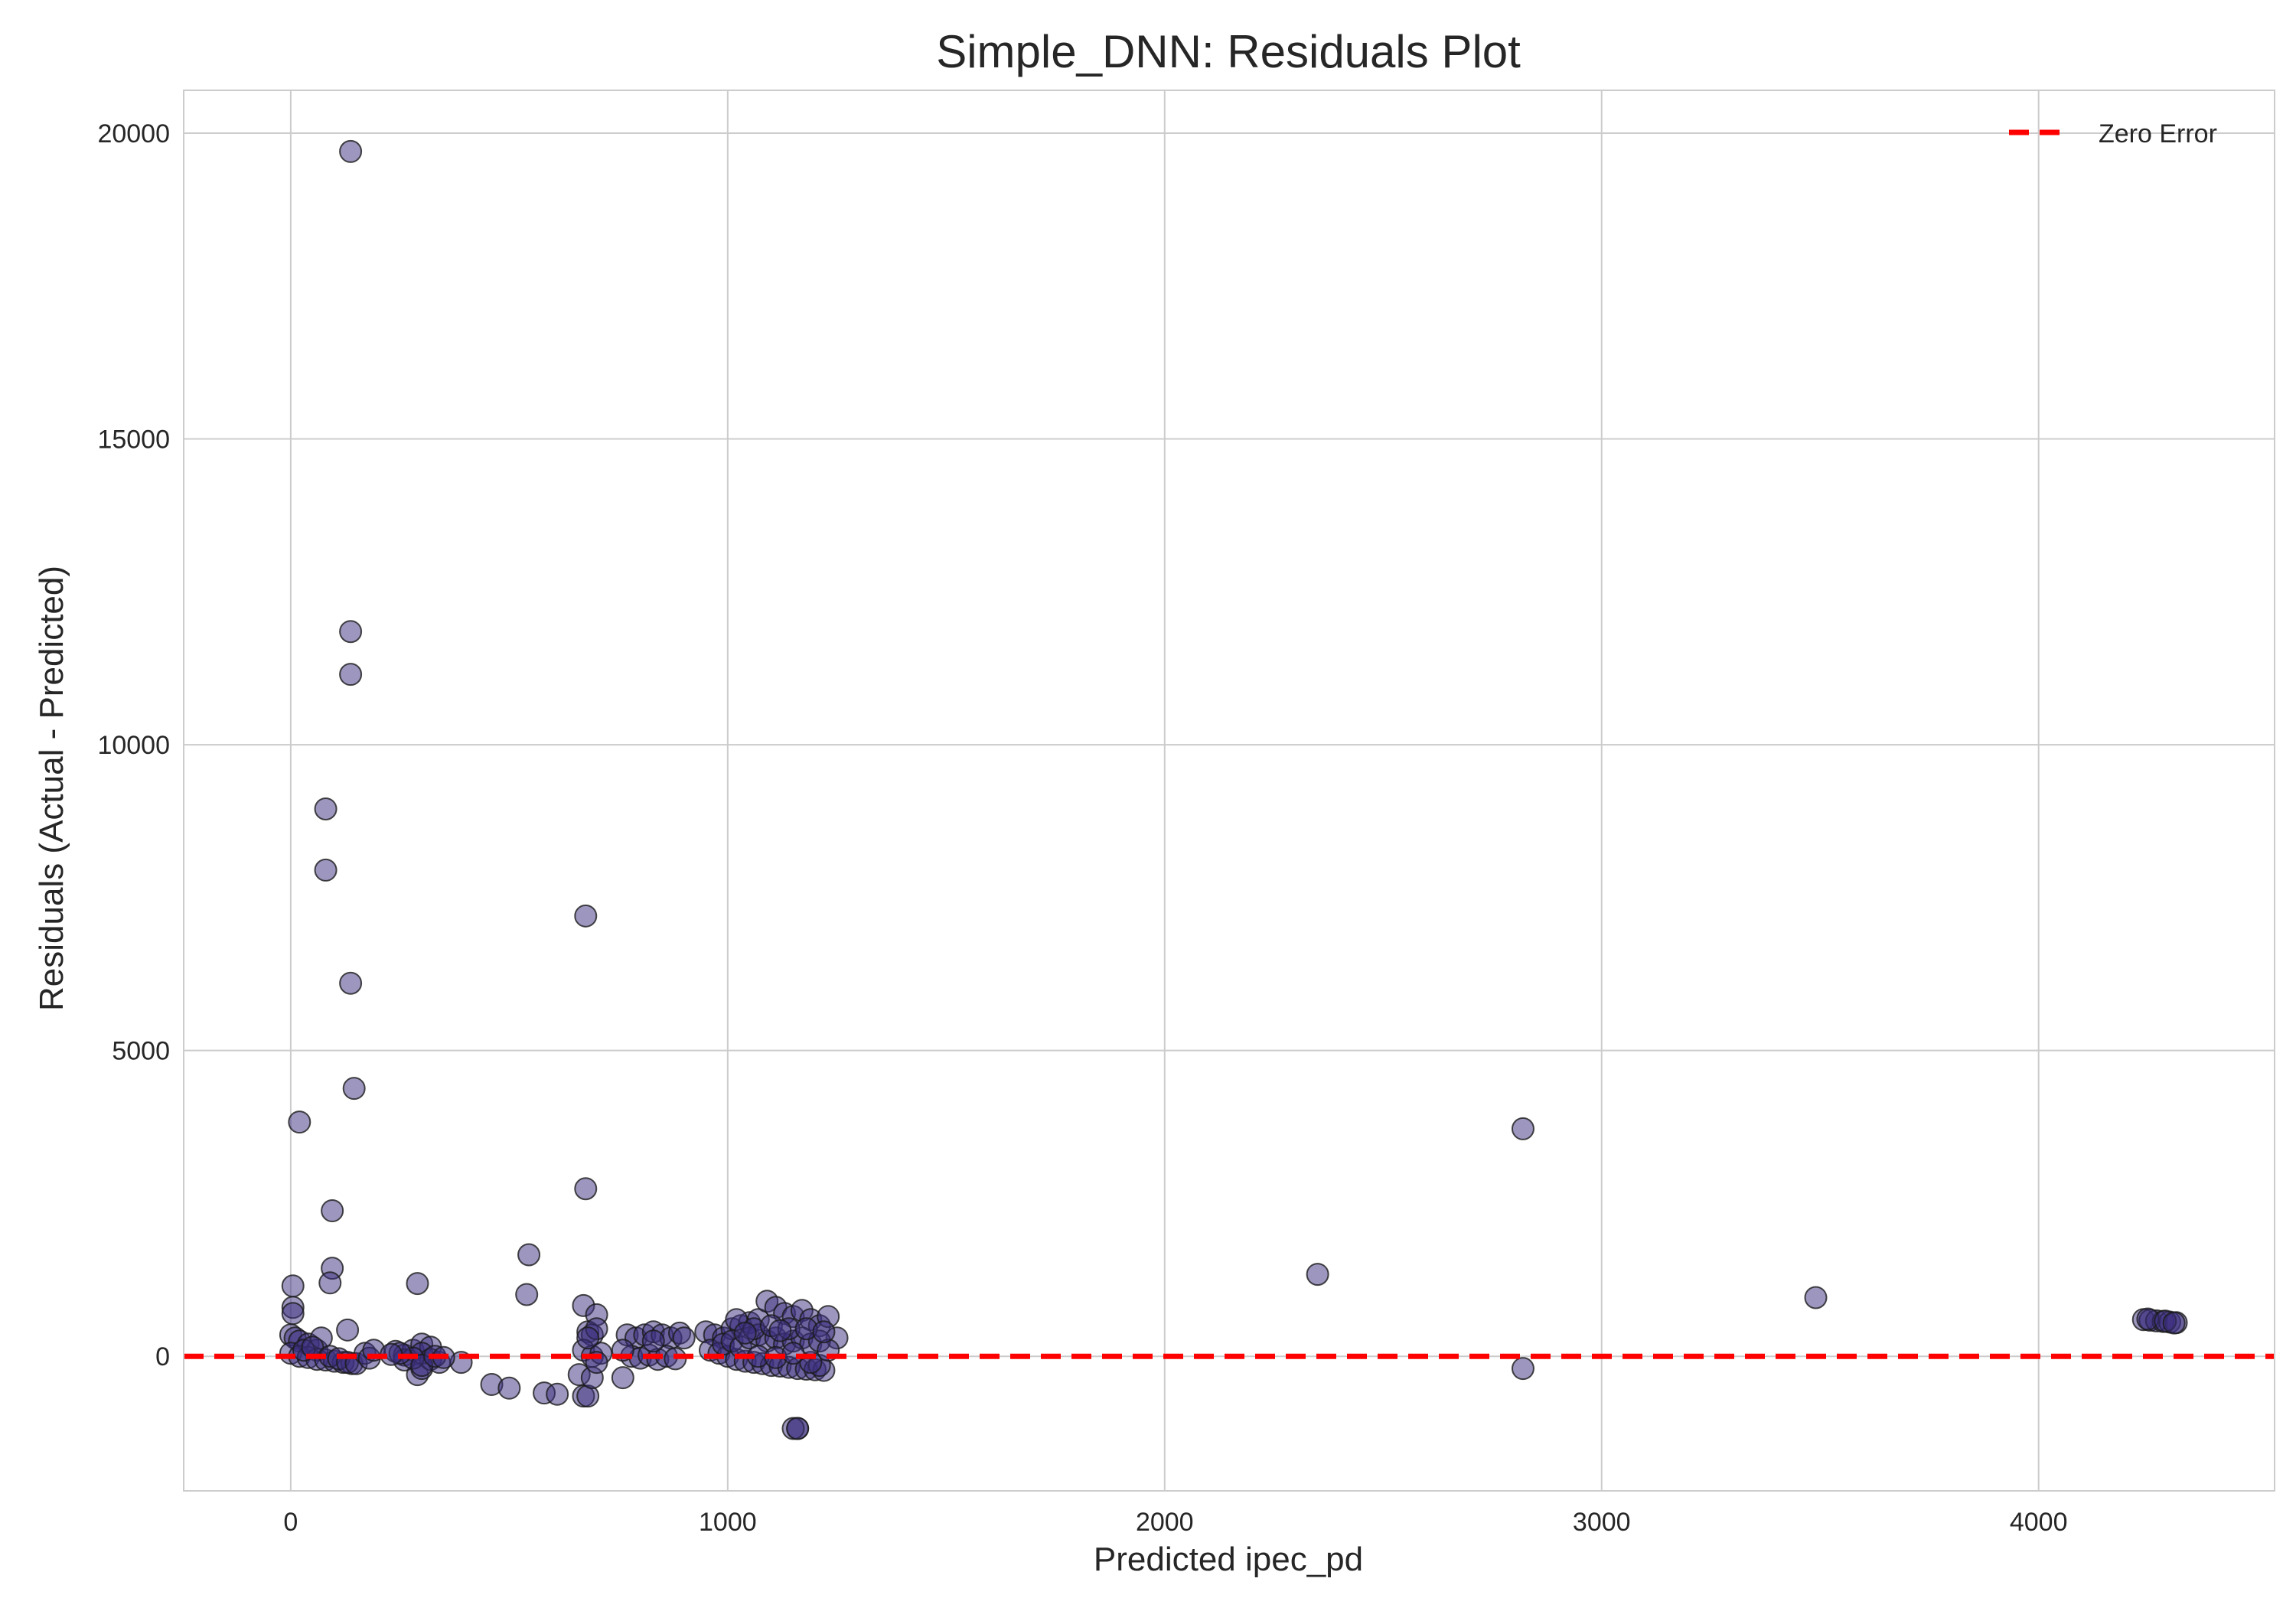  Describe the element at coordinates (51, 788) in the screenshot. I see `y-axis-title: Residuals (Actual - Predicted)` at that location.